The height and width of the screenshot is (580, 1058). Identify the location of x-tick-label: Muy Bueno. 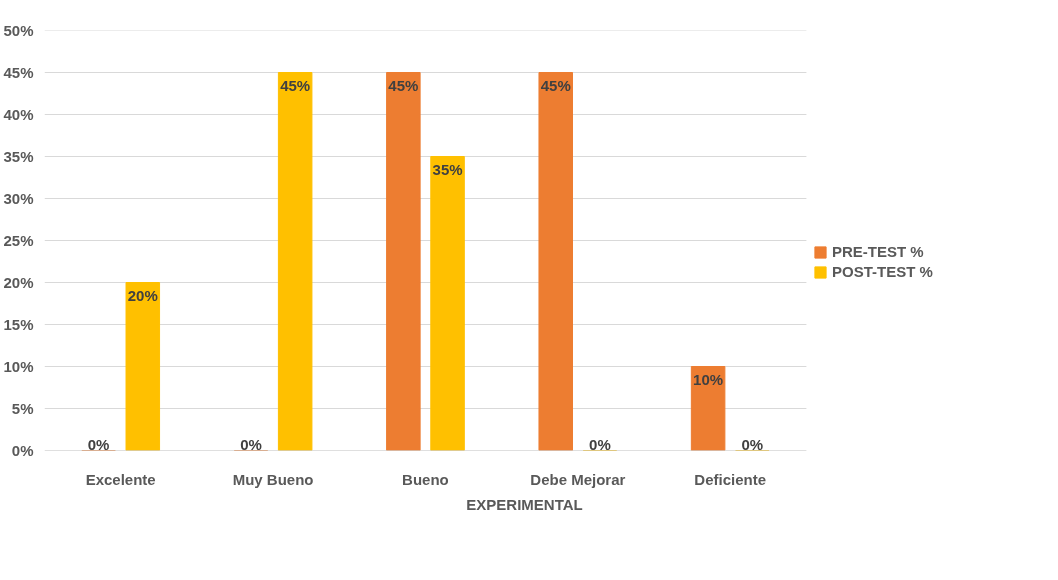
(273, 479).